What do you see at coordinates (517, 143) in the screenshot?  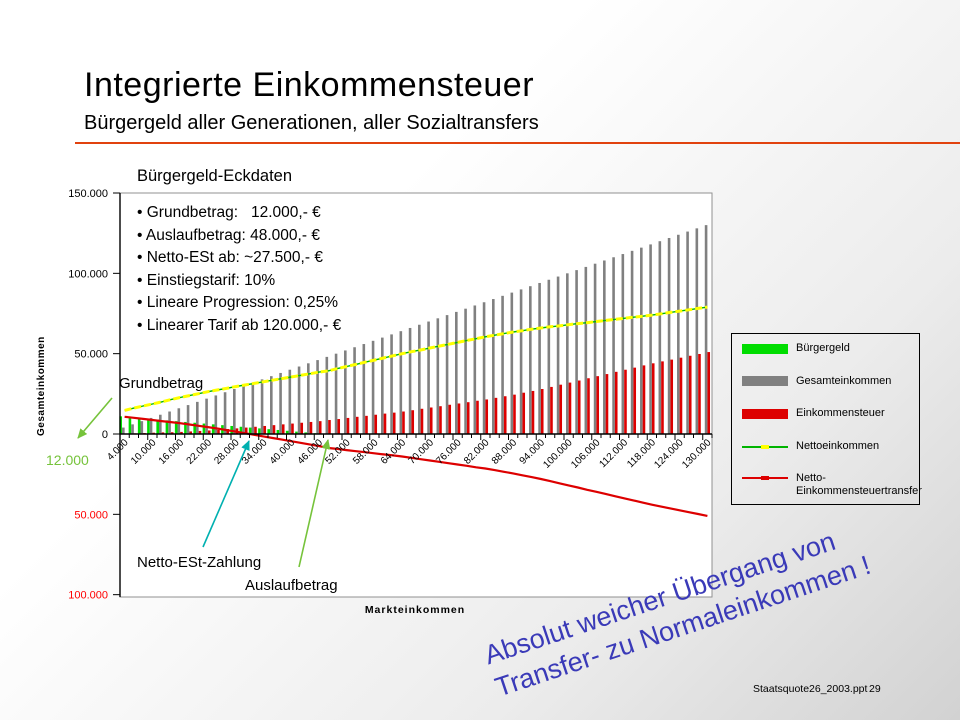 I see `accent-rule` at bounding box center [517, 143].